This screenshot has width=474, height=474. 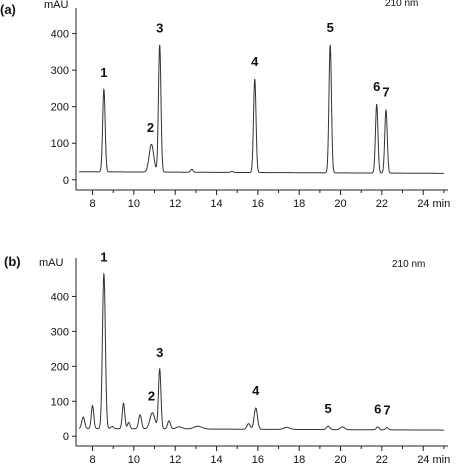 What do you see at coordinates (382, 460) in the screenshot?
I see `panel-b-x-tick-label: 22` at bounding box center [382, 460].